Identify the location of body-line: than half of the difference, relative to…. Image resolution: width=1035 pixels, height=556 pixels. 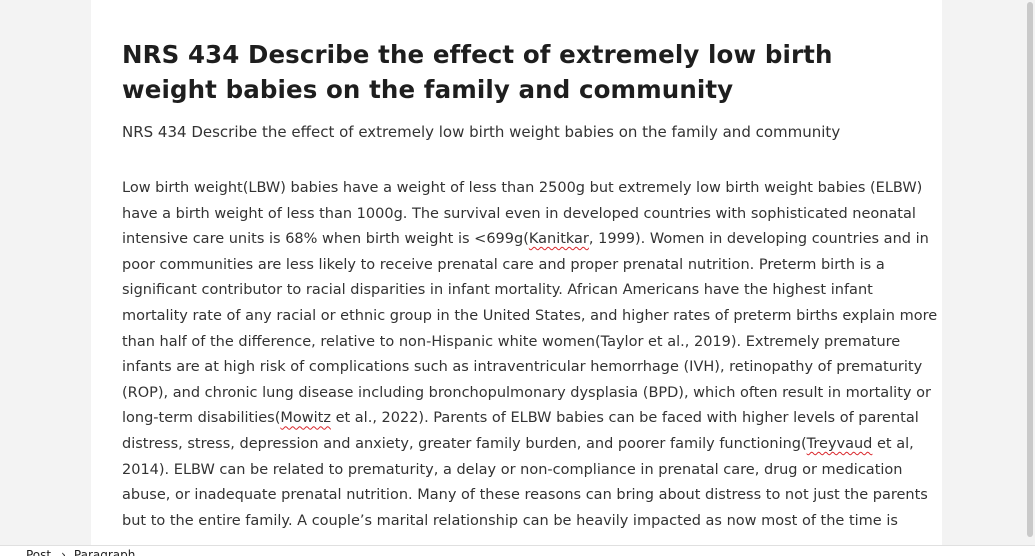
(511, 341).